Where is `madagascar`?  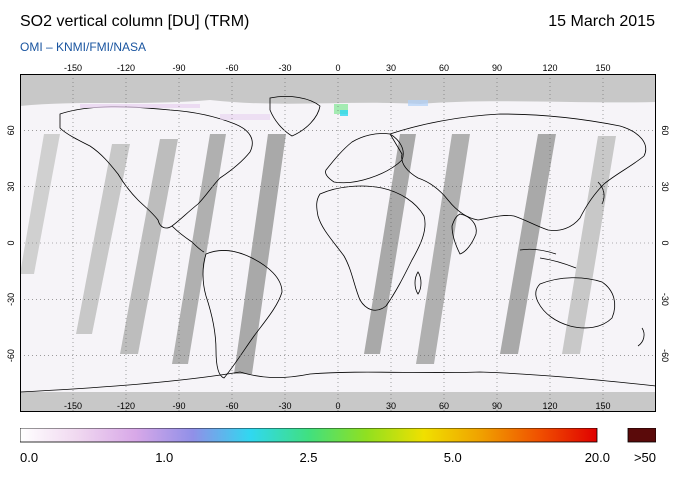
madagascar is located at coordinates (418, 283).